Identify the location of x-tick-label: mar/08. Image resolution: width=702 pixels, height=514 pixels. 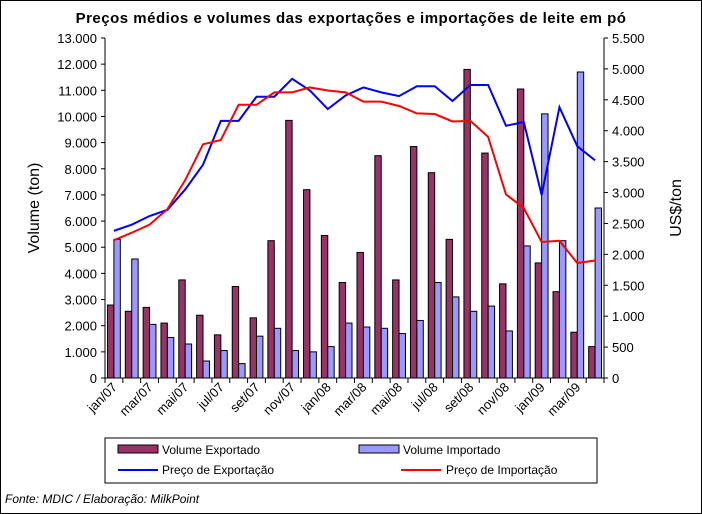
(349, 399).